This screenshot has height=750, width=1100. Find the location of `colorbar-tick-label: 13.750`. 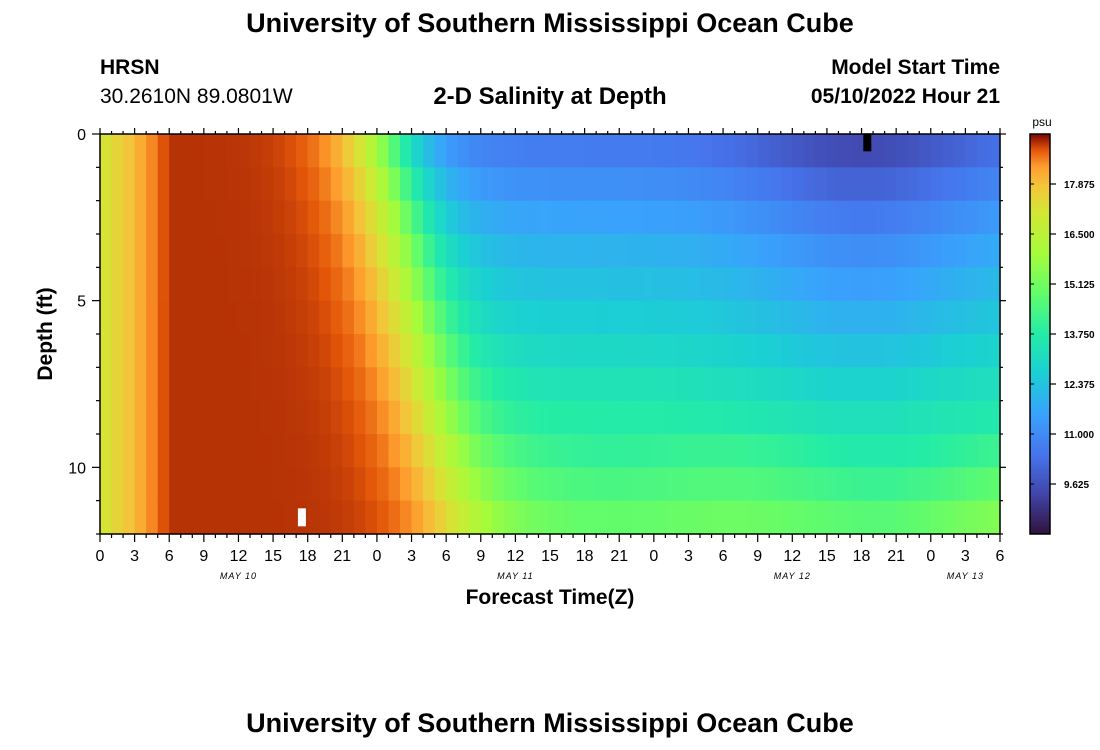

colorbar-tick-label: 13.750 is located at coordinates (1079, 335).